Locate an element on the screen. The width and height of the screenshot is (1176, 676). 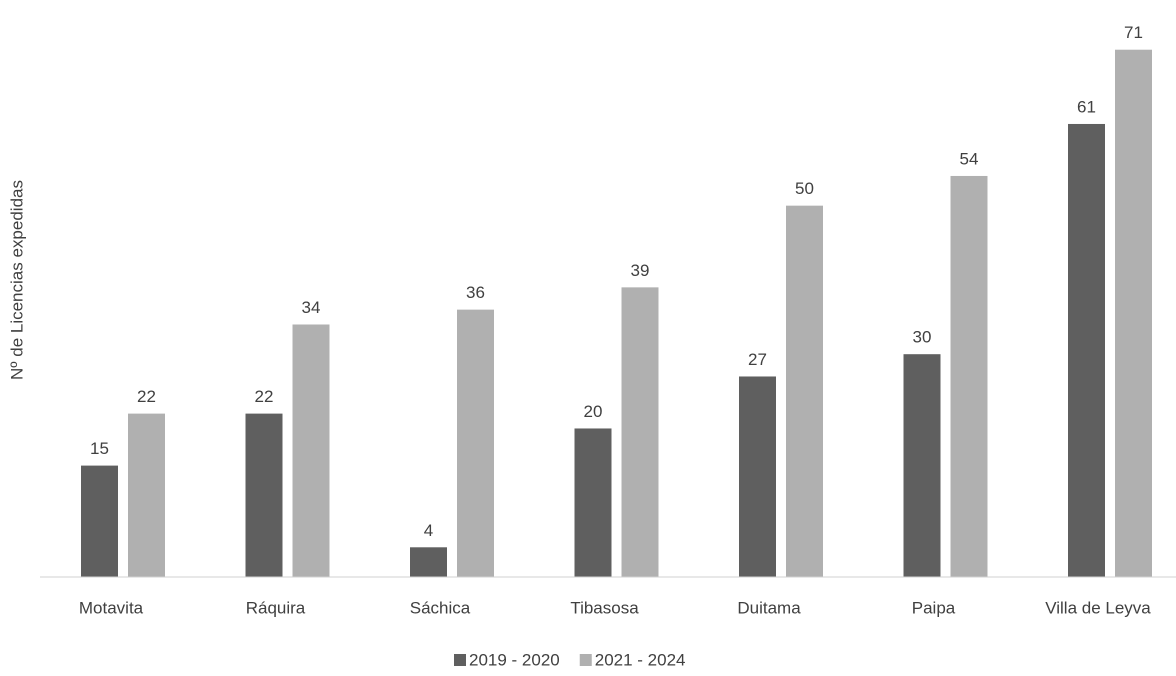
x-tick-label: Duitama is located at coordinates (769, 607).